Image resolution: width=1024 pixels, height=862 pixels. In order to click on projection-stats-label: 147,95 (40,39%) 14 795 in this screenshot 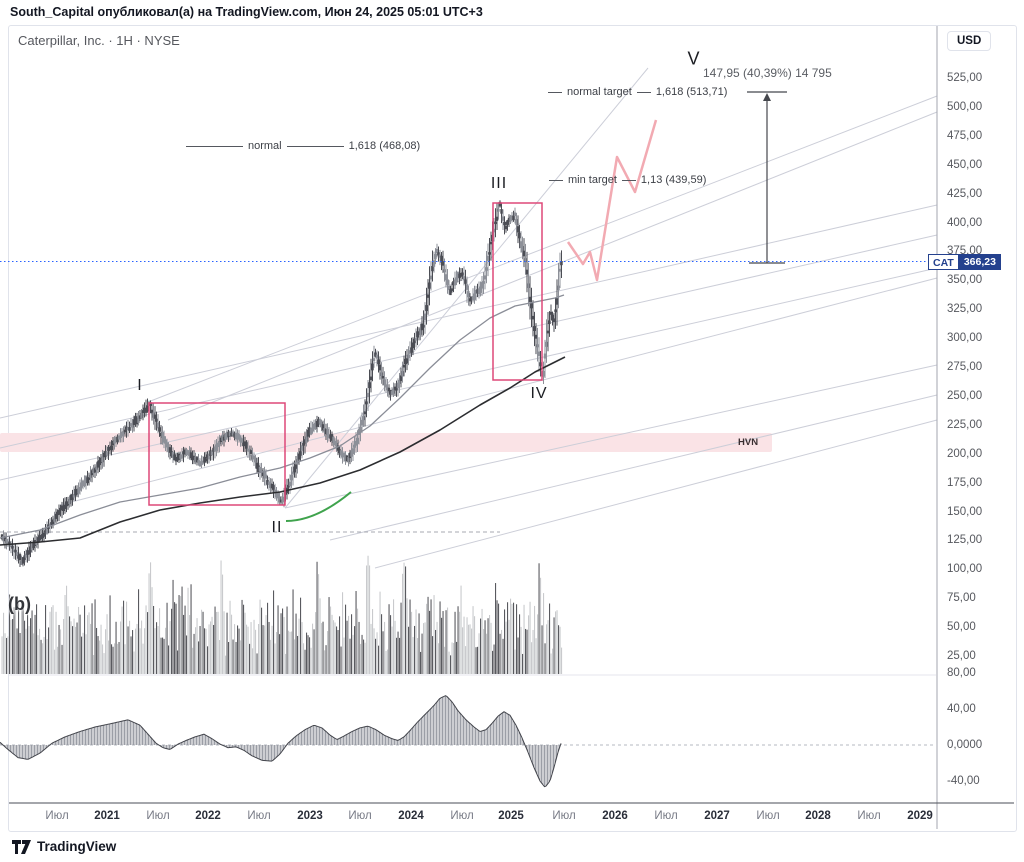, I will do `click(767, 73)`.